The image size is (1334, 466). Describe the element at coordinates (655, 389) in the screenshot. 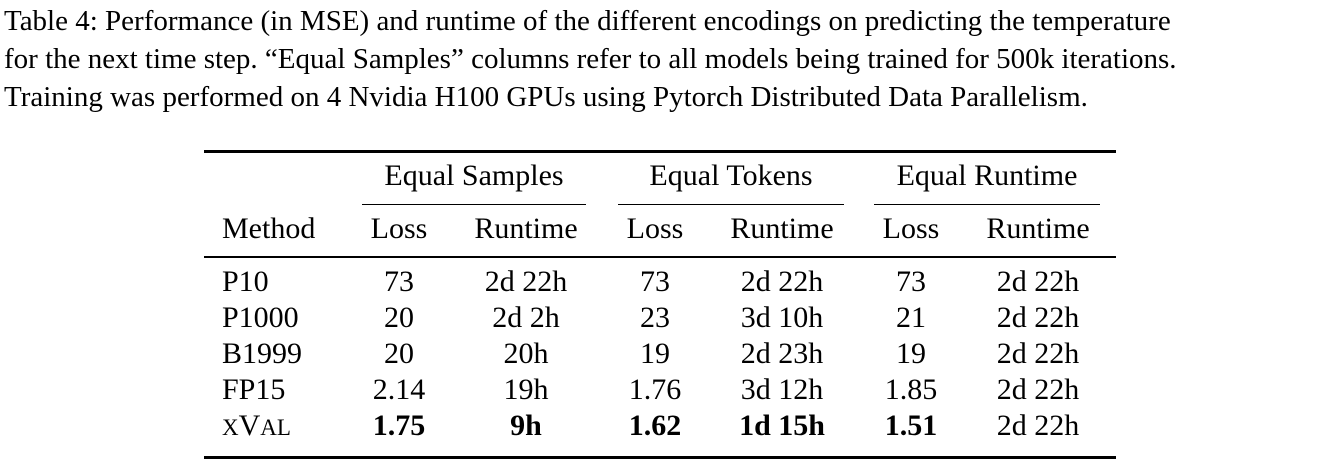

I see `cell-loss-tokens: 1.76` at that location.